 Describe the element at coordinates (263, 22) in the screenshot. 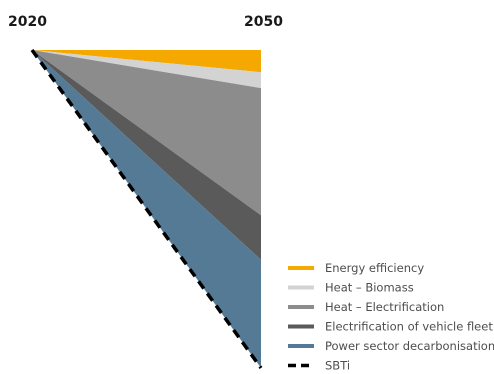

I see `x-tick-label-end: 2050` at that location.